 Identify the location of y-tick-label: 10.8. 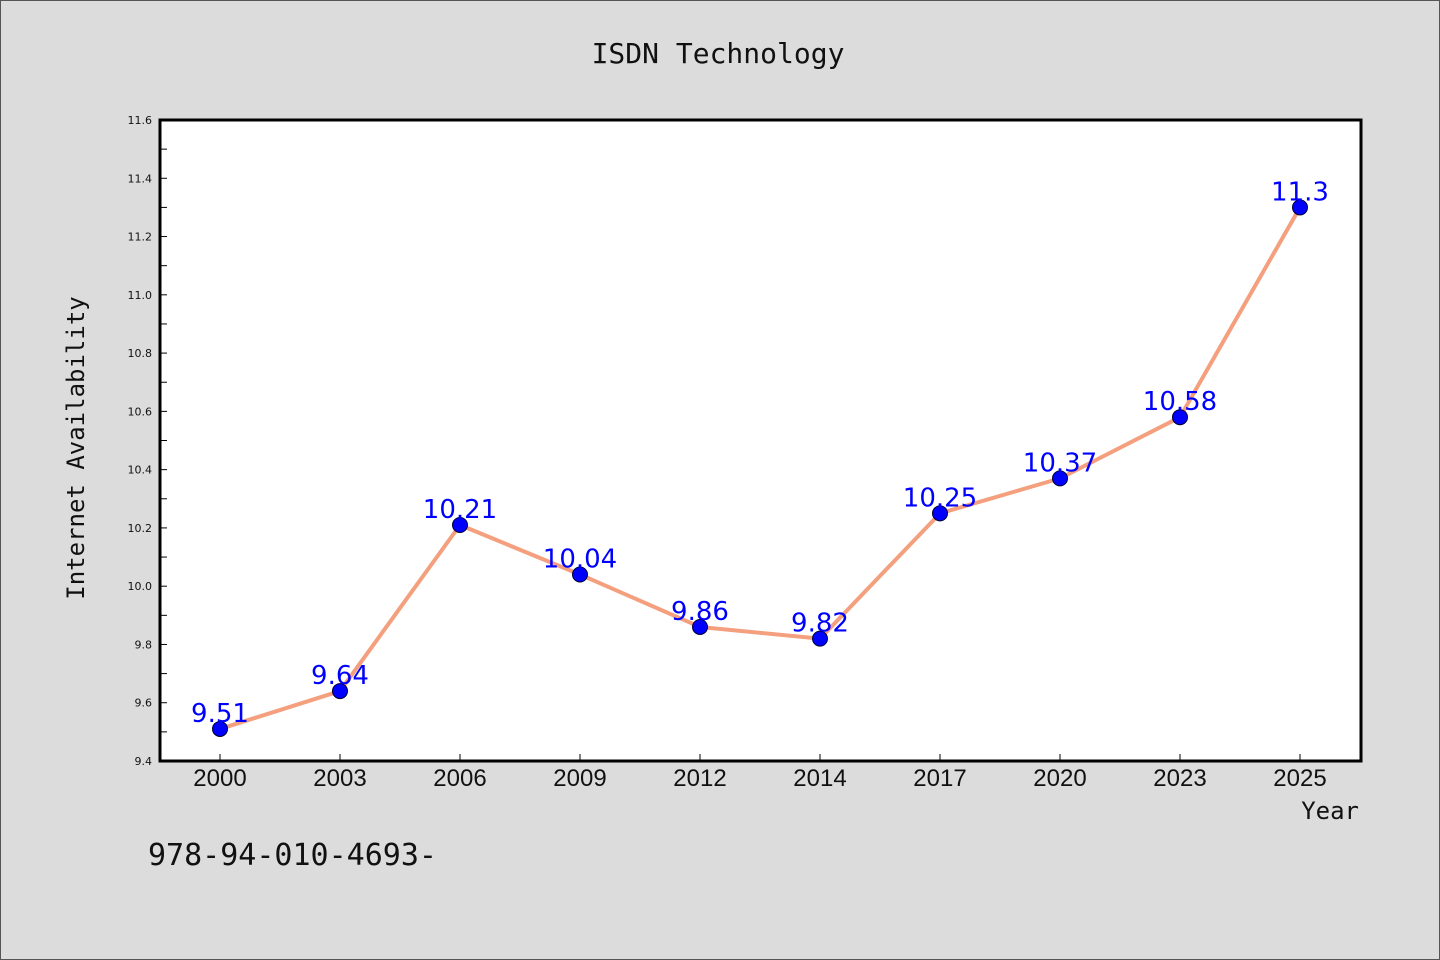
(140, 353).